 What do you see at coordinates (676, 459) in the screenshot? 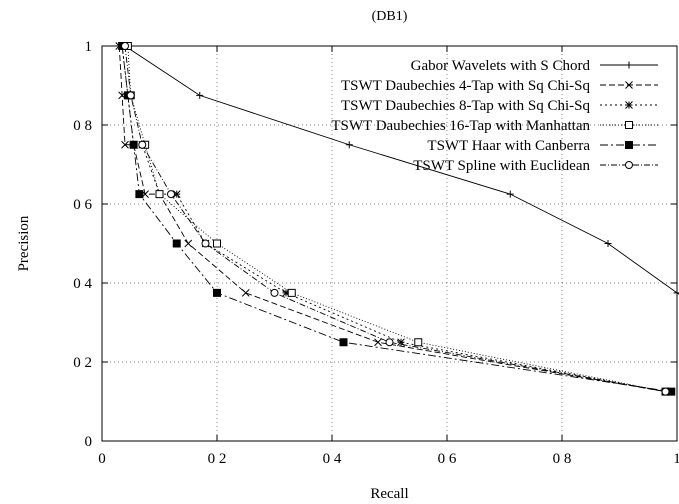
I see `x-tick-label: 1` at bounding box center [676, 459].